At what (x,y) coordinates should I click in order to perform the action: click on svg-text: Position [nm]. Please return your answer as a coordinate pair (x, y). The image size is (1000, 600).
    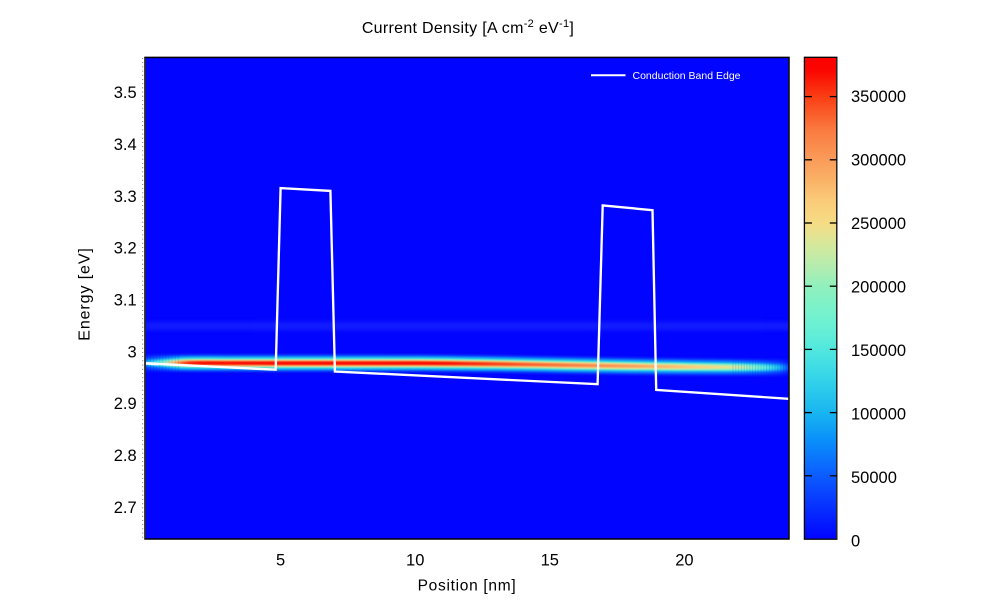
    Looking at the image, I should click on (467, 586).